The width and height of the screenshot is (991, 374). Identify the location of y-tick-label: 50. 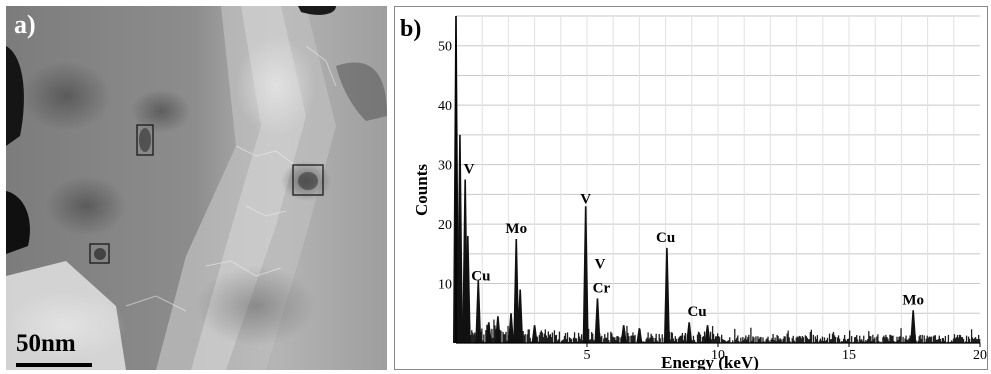
(445, 47).